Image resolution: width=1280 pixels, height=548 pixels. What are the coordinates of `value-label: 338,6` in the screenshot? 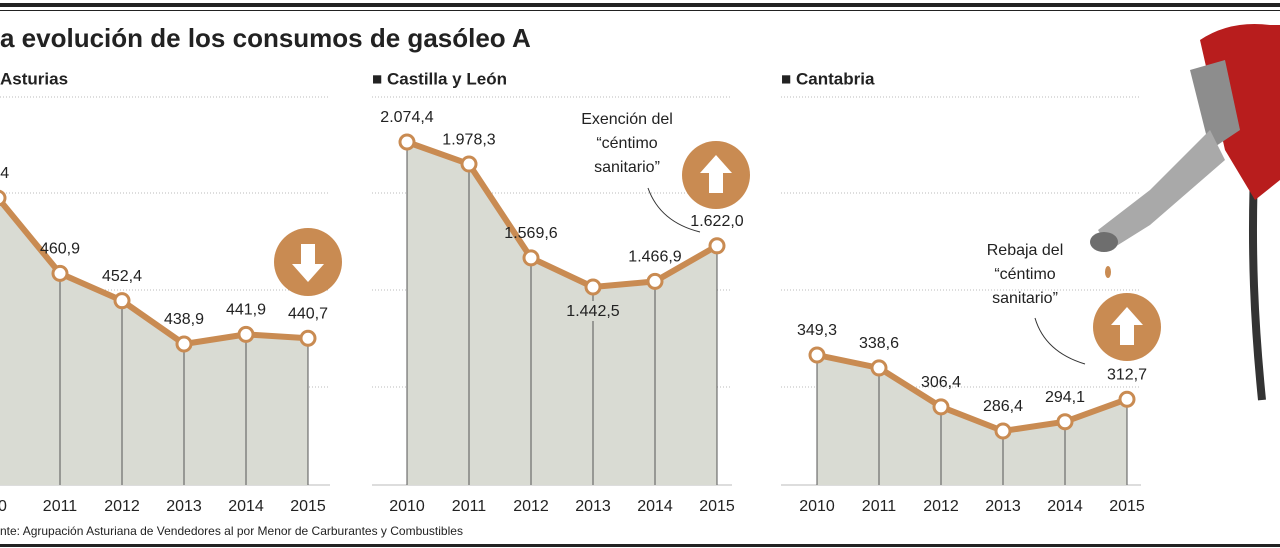 It's located at (879, 343).